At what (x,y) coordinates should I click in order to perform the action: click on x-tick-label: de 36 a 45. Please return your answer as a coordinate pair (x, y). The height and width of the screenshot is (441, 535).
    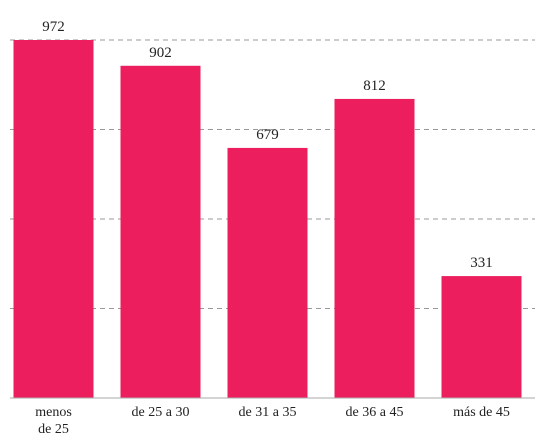
    Looking at the image, I should click on (374, 412).